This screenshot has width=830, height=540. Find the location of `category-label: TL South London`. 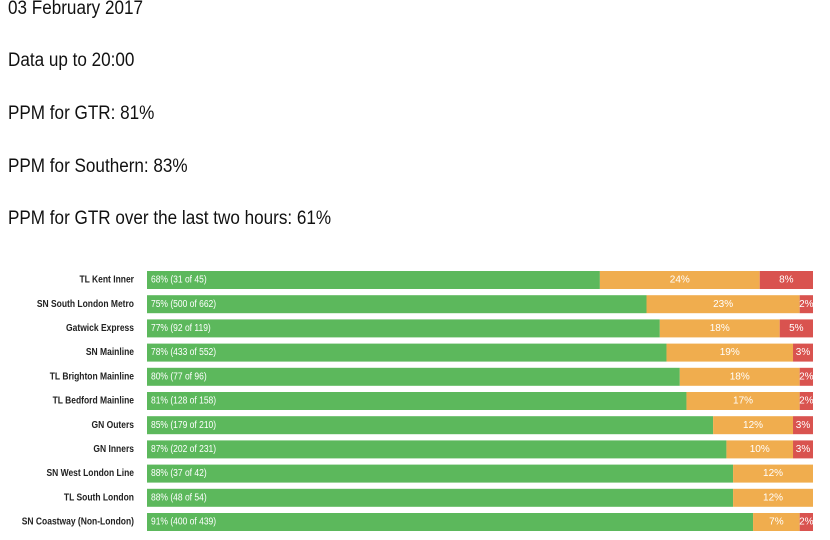

category-label: TL South London is located at coordinates (99, 497).